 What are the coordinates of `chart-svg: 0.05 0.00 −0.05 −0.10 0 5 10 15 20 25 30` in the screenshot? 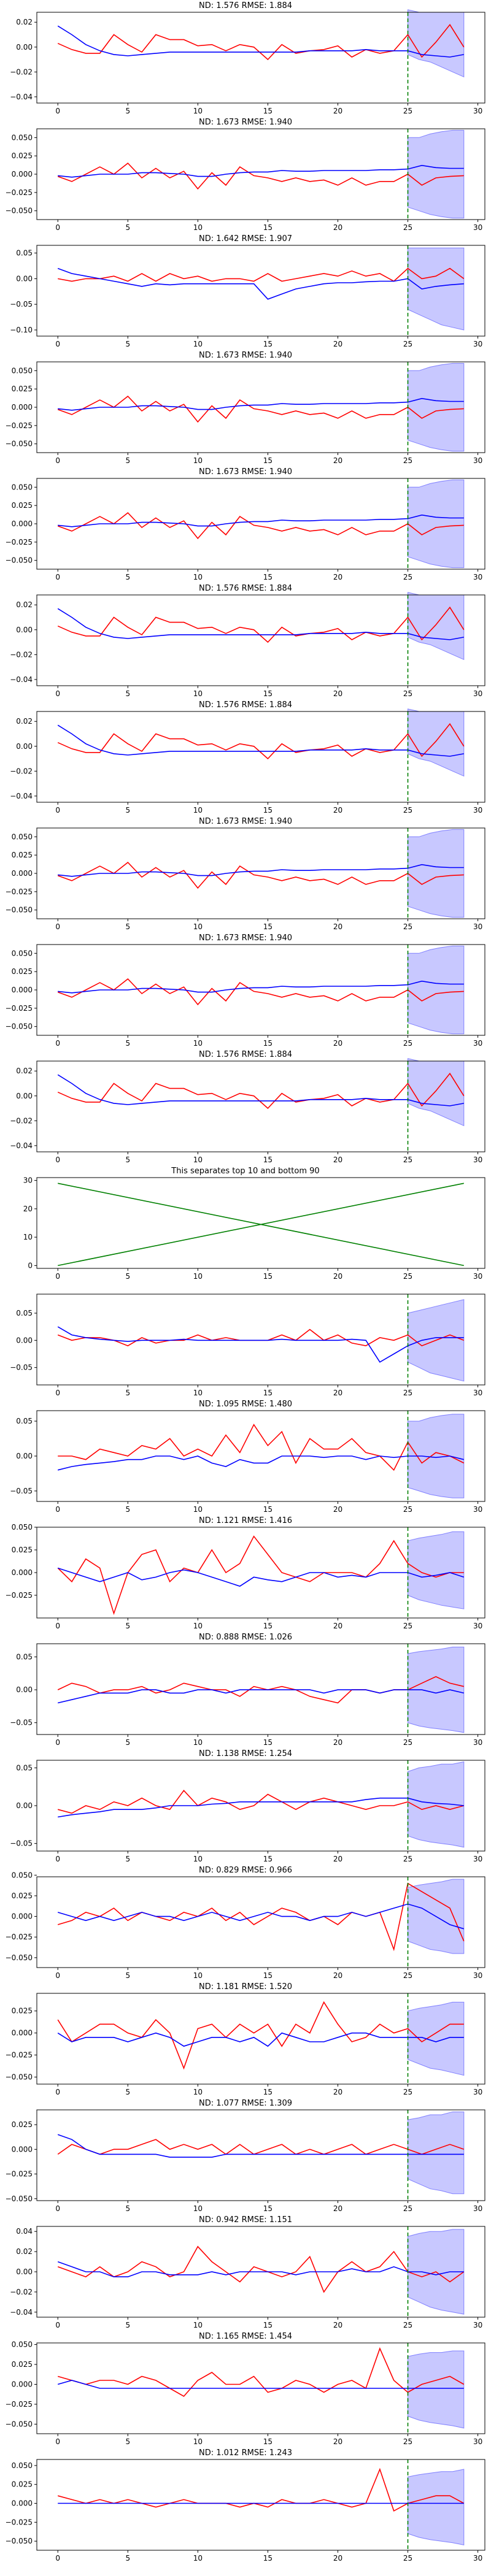 It's located at (248, 296).